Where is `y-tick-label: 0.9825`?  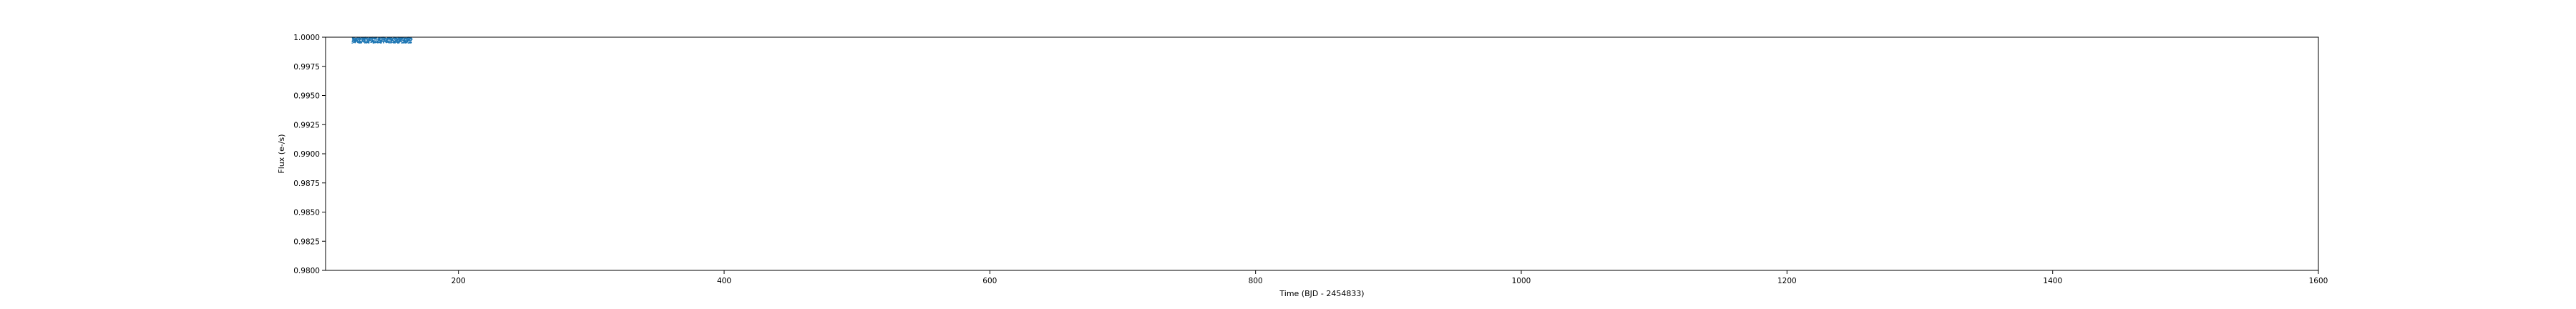 y-tick-label: 0.9825 is located at coordinates (306, 241).